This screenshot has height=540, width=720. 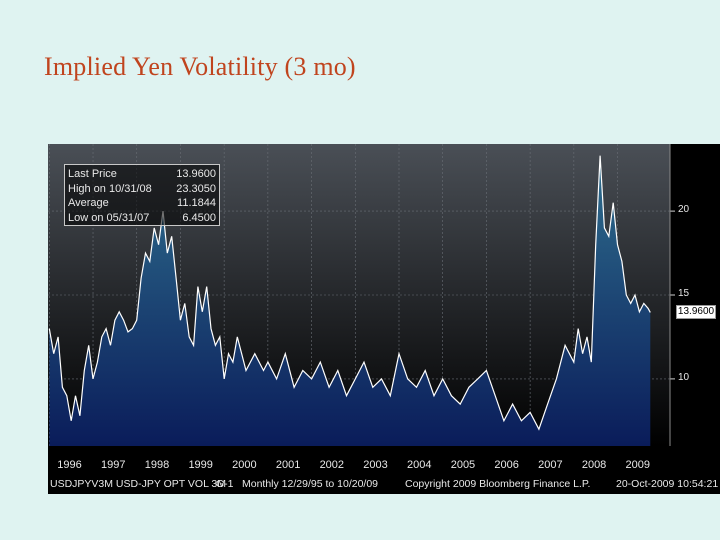 I want to click on legend-label: Low on 05/31/07, so click(x=109, y=217).